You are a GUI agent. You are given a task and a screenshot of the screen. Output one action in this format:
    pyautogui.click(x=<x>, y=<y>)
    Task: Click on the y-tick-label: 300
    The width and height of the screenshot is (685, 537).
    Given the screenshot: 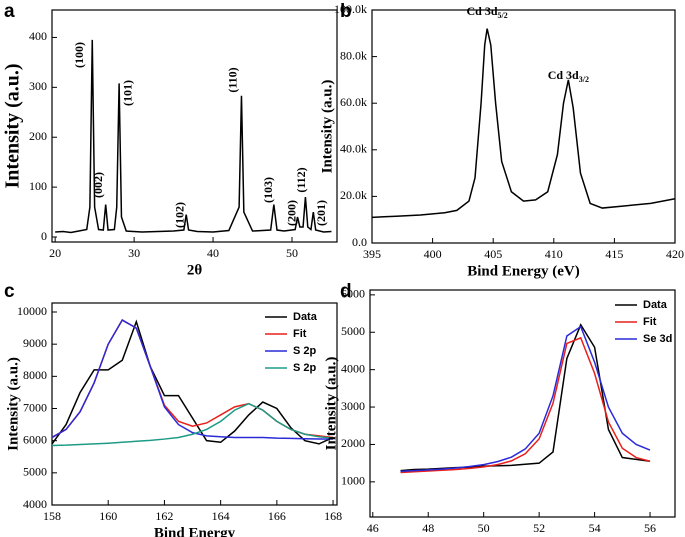 What is the action you would take?
    pyautogui.click(x=38, y=86)
    